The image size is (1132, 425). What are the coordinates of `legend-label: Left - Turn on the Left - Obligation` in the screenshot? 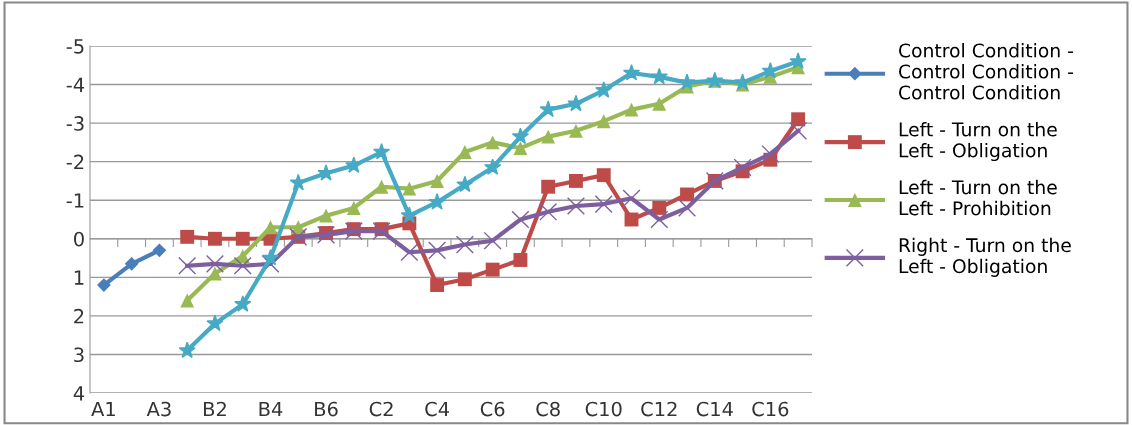 It's located at (978, 141).